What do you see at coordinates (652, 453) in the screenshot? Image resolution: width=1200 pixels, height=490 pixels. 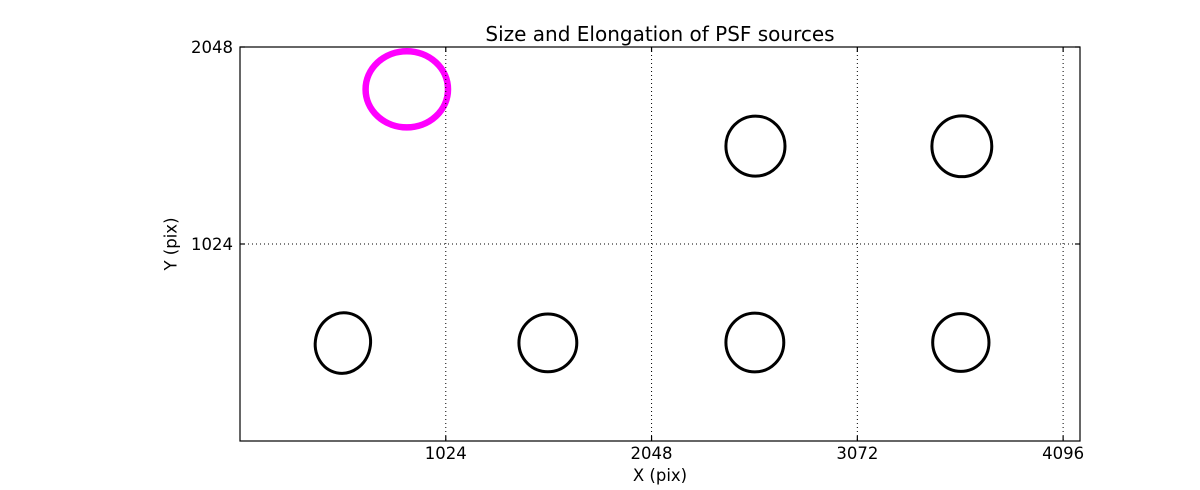 I see `x-tick-label-2048: 2048` at bounding box center [652, 453].